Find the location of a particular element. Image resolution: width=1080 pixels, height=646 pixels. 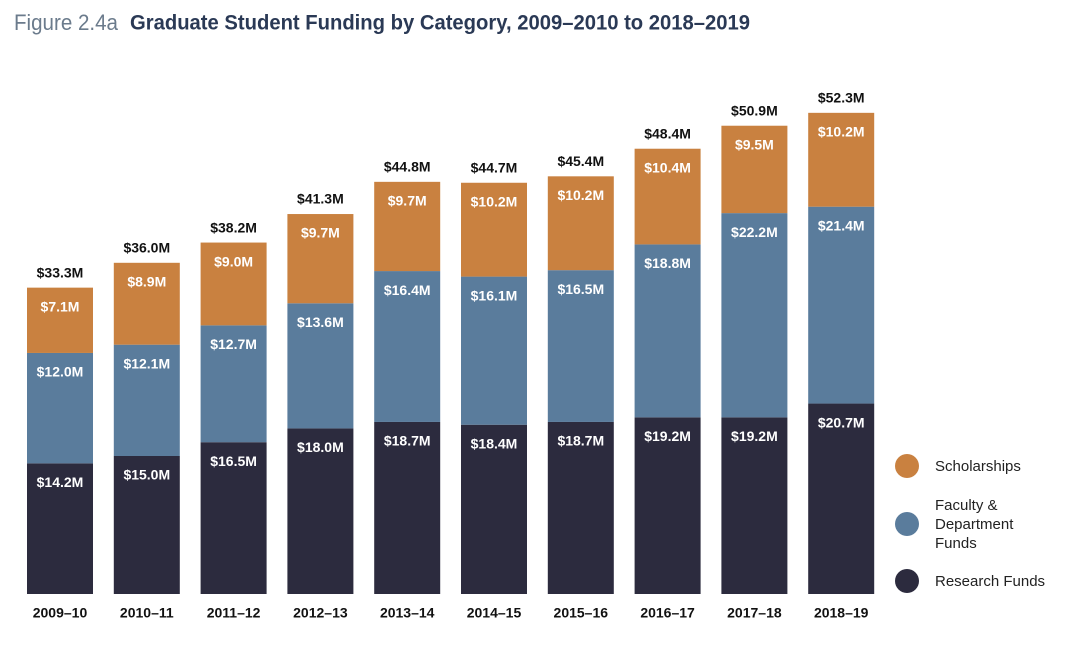

value-label: $15.0M is located at coordinates (146, 475).